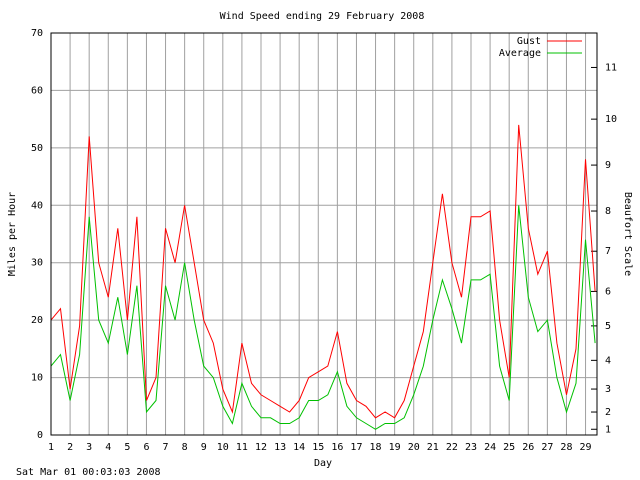 Image resolution: width=640 pixels, height=480 pixels. I want to click on y-tick-label: 40, so click(37, 205).